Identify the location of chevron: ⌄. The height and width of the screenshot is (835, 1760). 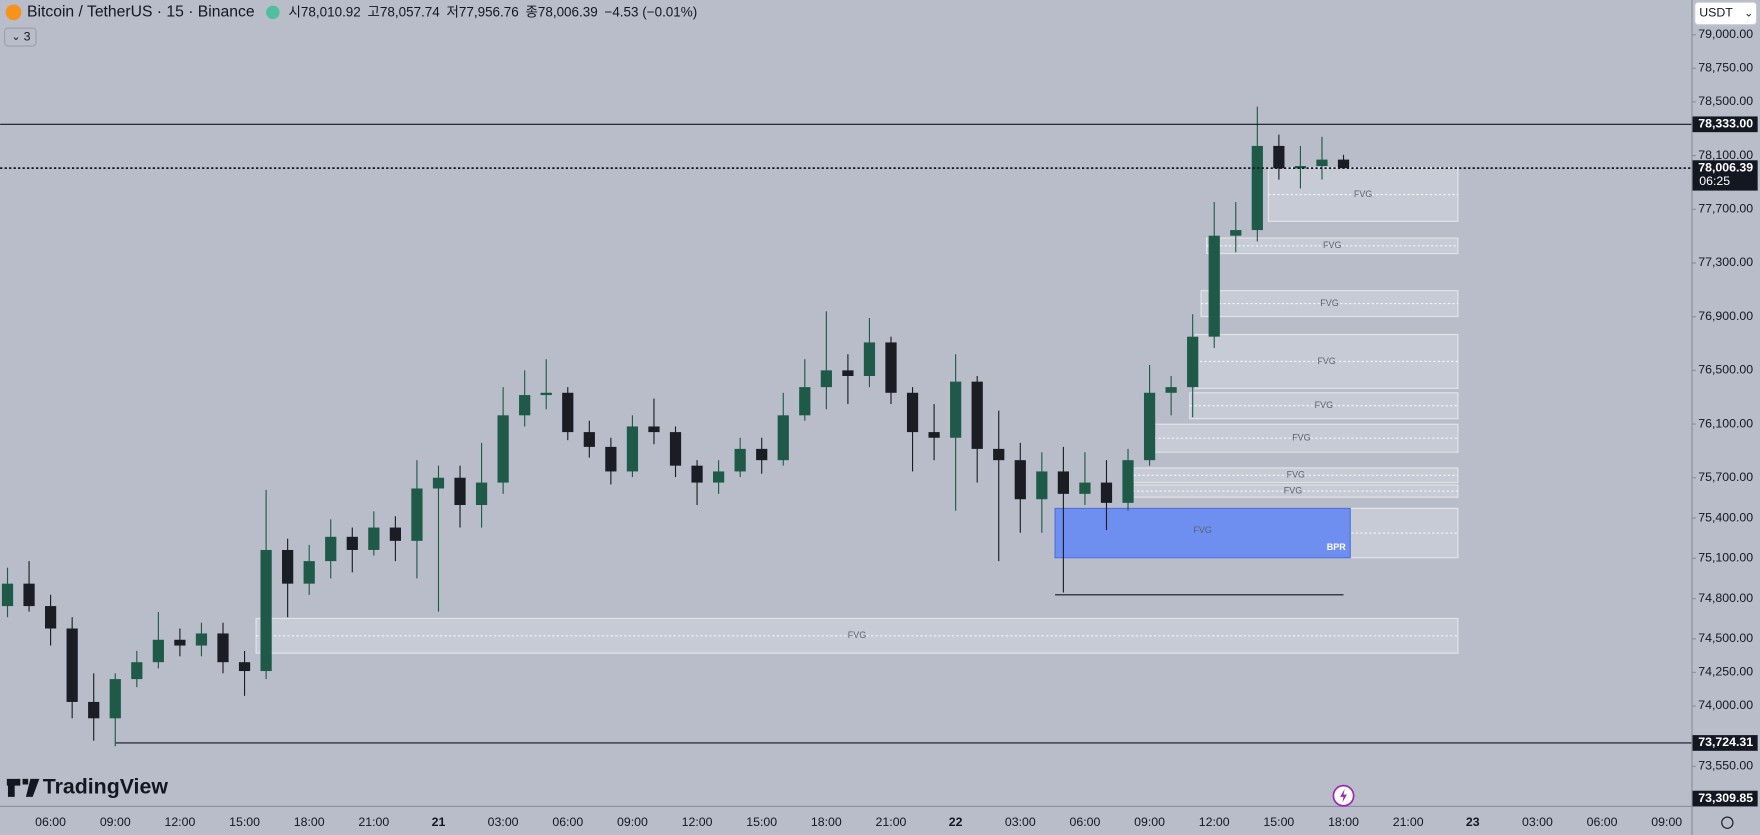
(1748, 13).